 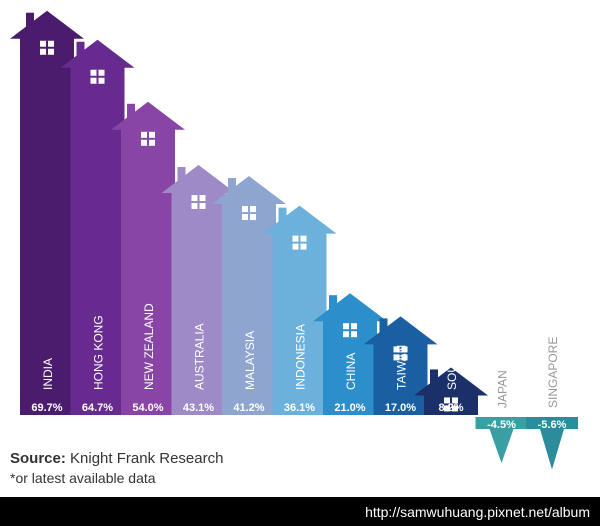 What do you see at coordinates (97, 408) in the screenshot?
I see `value-label: 64.7%` at bounding box center [97, 408].